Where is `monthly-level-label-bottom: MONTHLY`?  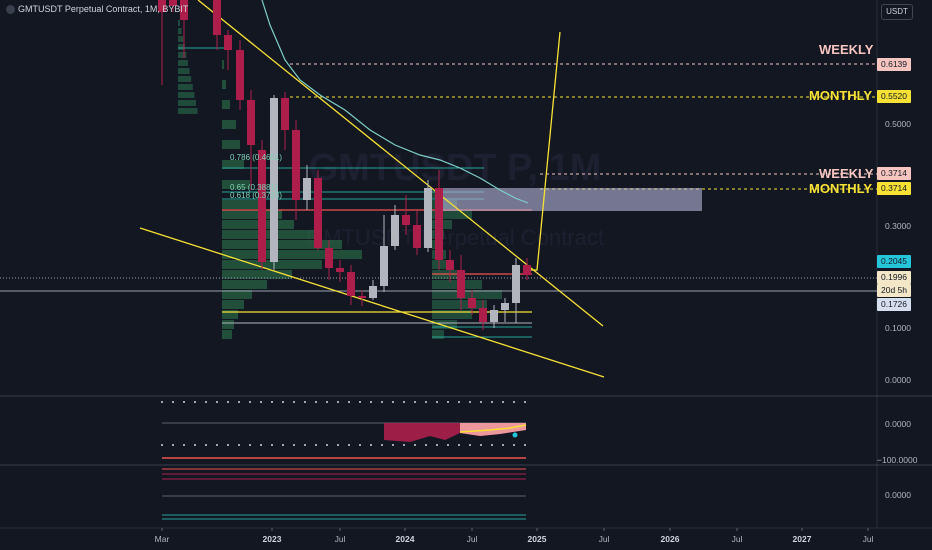
monthly-level-label-bottom: MONTHLY is located at coordinates (841, 188).